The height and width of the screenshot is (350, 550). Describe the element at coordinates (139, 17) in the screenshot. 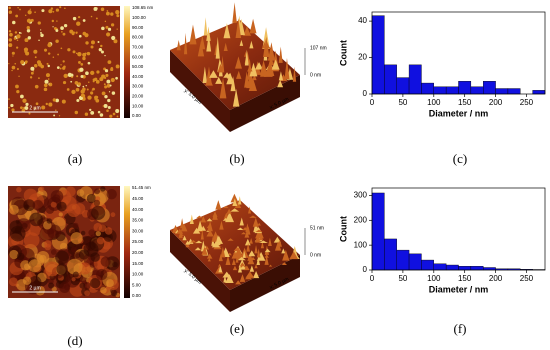

I see `colorbar-label: 100.00` at that location.